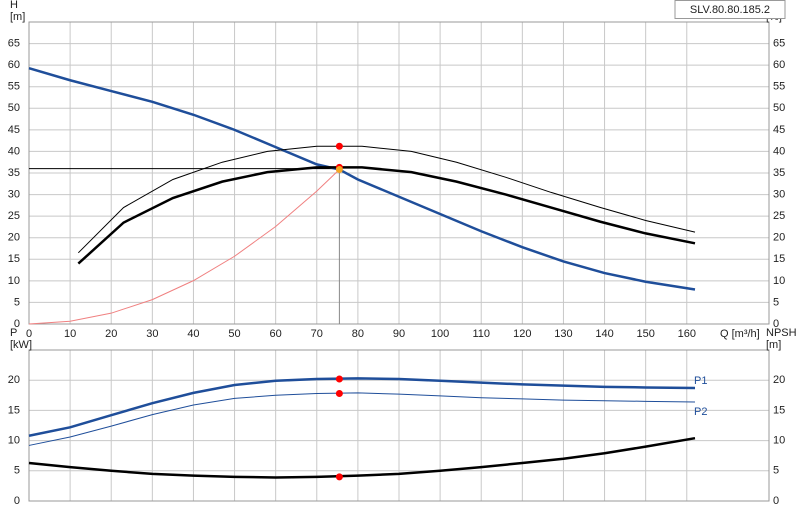 The height and width of the screenshot is (520, 800). What do you see at coordinates (779, 130) in the screenshot?
I see `y2-tick-label: 45` at bounding box center [779, 130].